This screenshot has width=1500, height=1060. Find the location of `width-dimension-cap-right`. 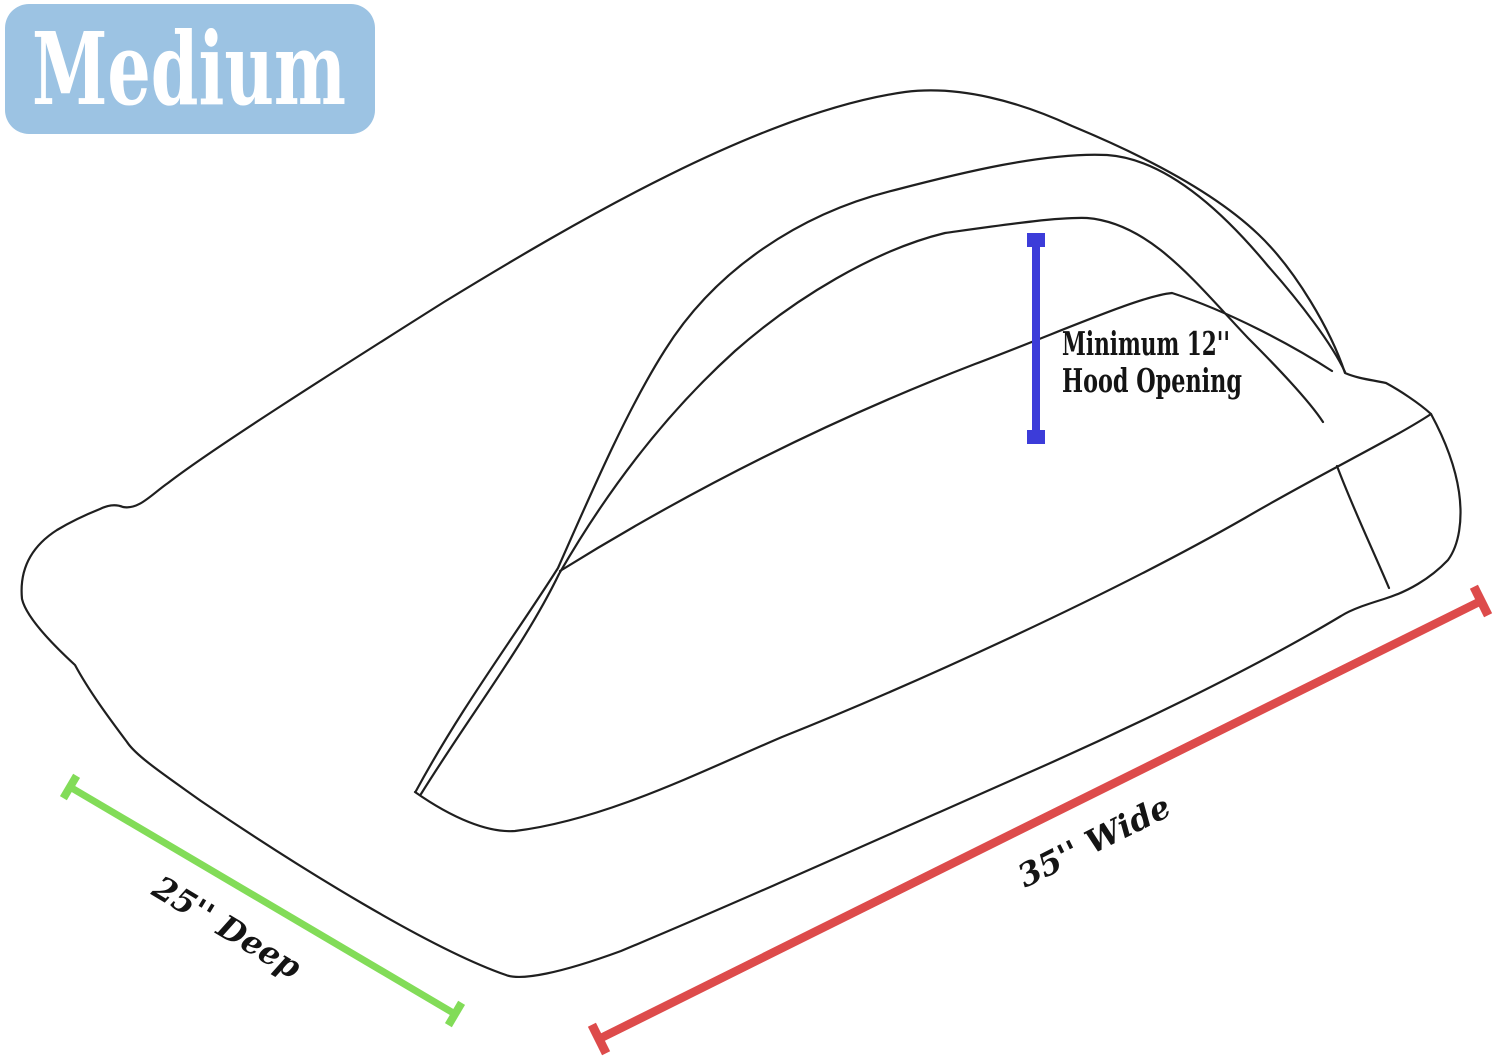

width-dimension-cap-right is located at coordinates (1481, 601).